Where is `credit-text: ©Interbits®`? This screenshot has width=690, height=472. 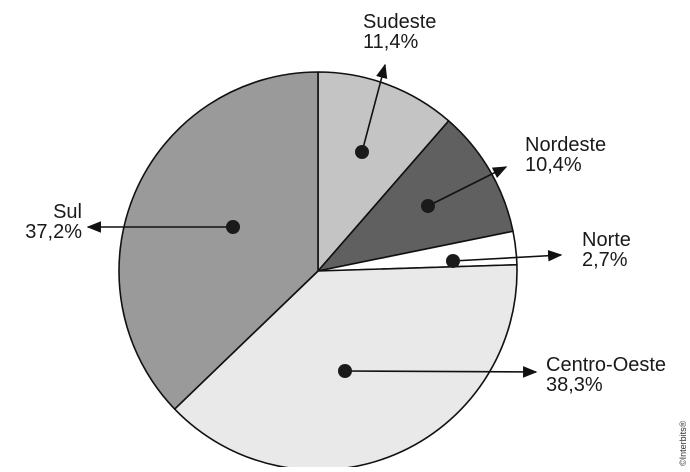
credit-text: ©Interbits® is located at coordinates (683, 443).